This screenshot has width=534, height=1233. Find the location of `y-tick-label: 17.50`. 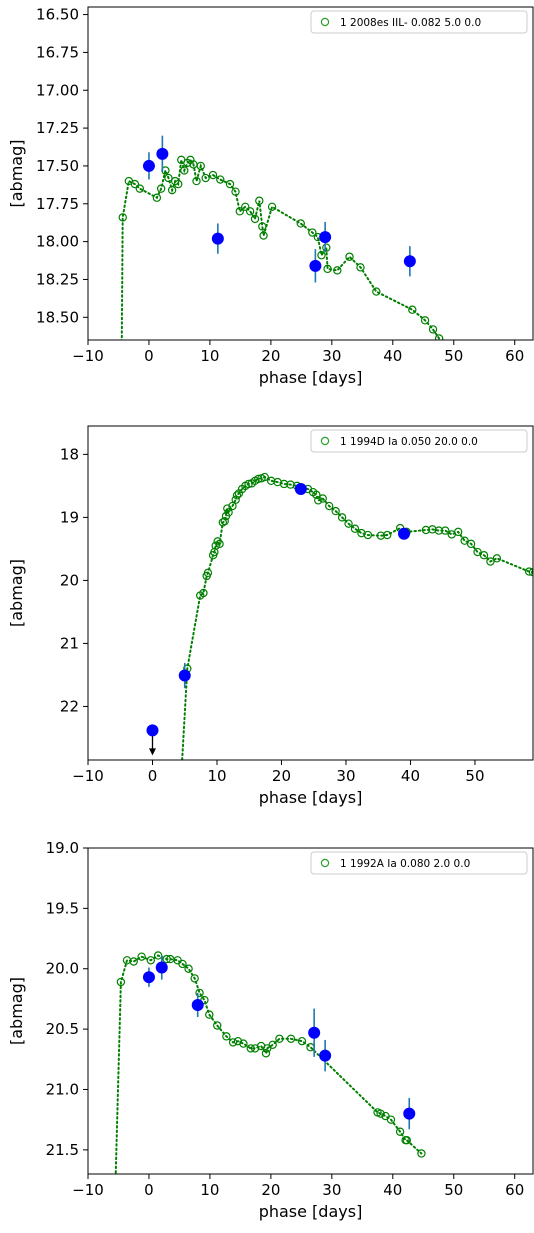

y-tick-label: 17.50 is located at coordinates (57, 166).